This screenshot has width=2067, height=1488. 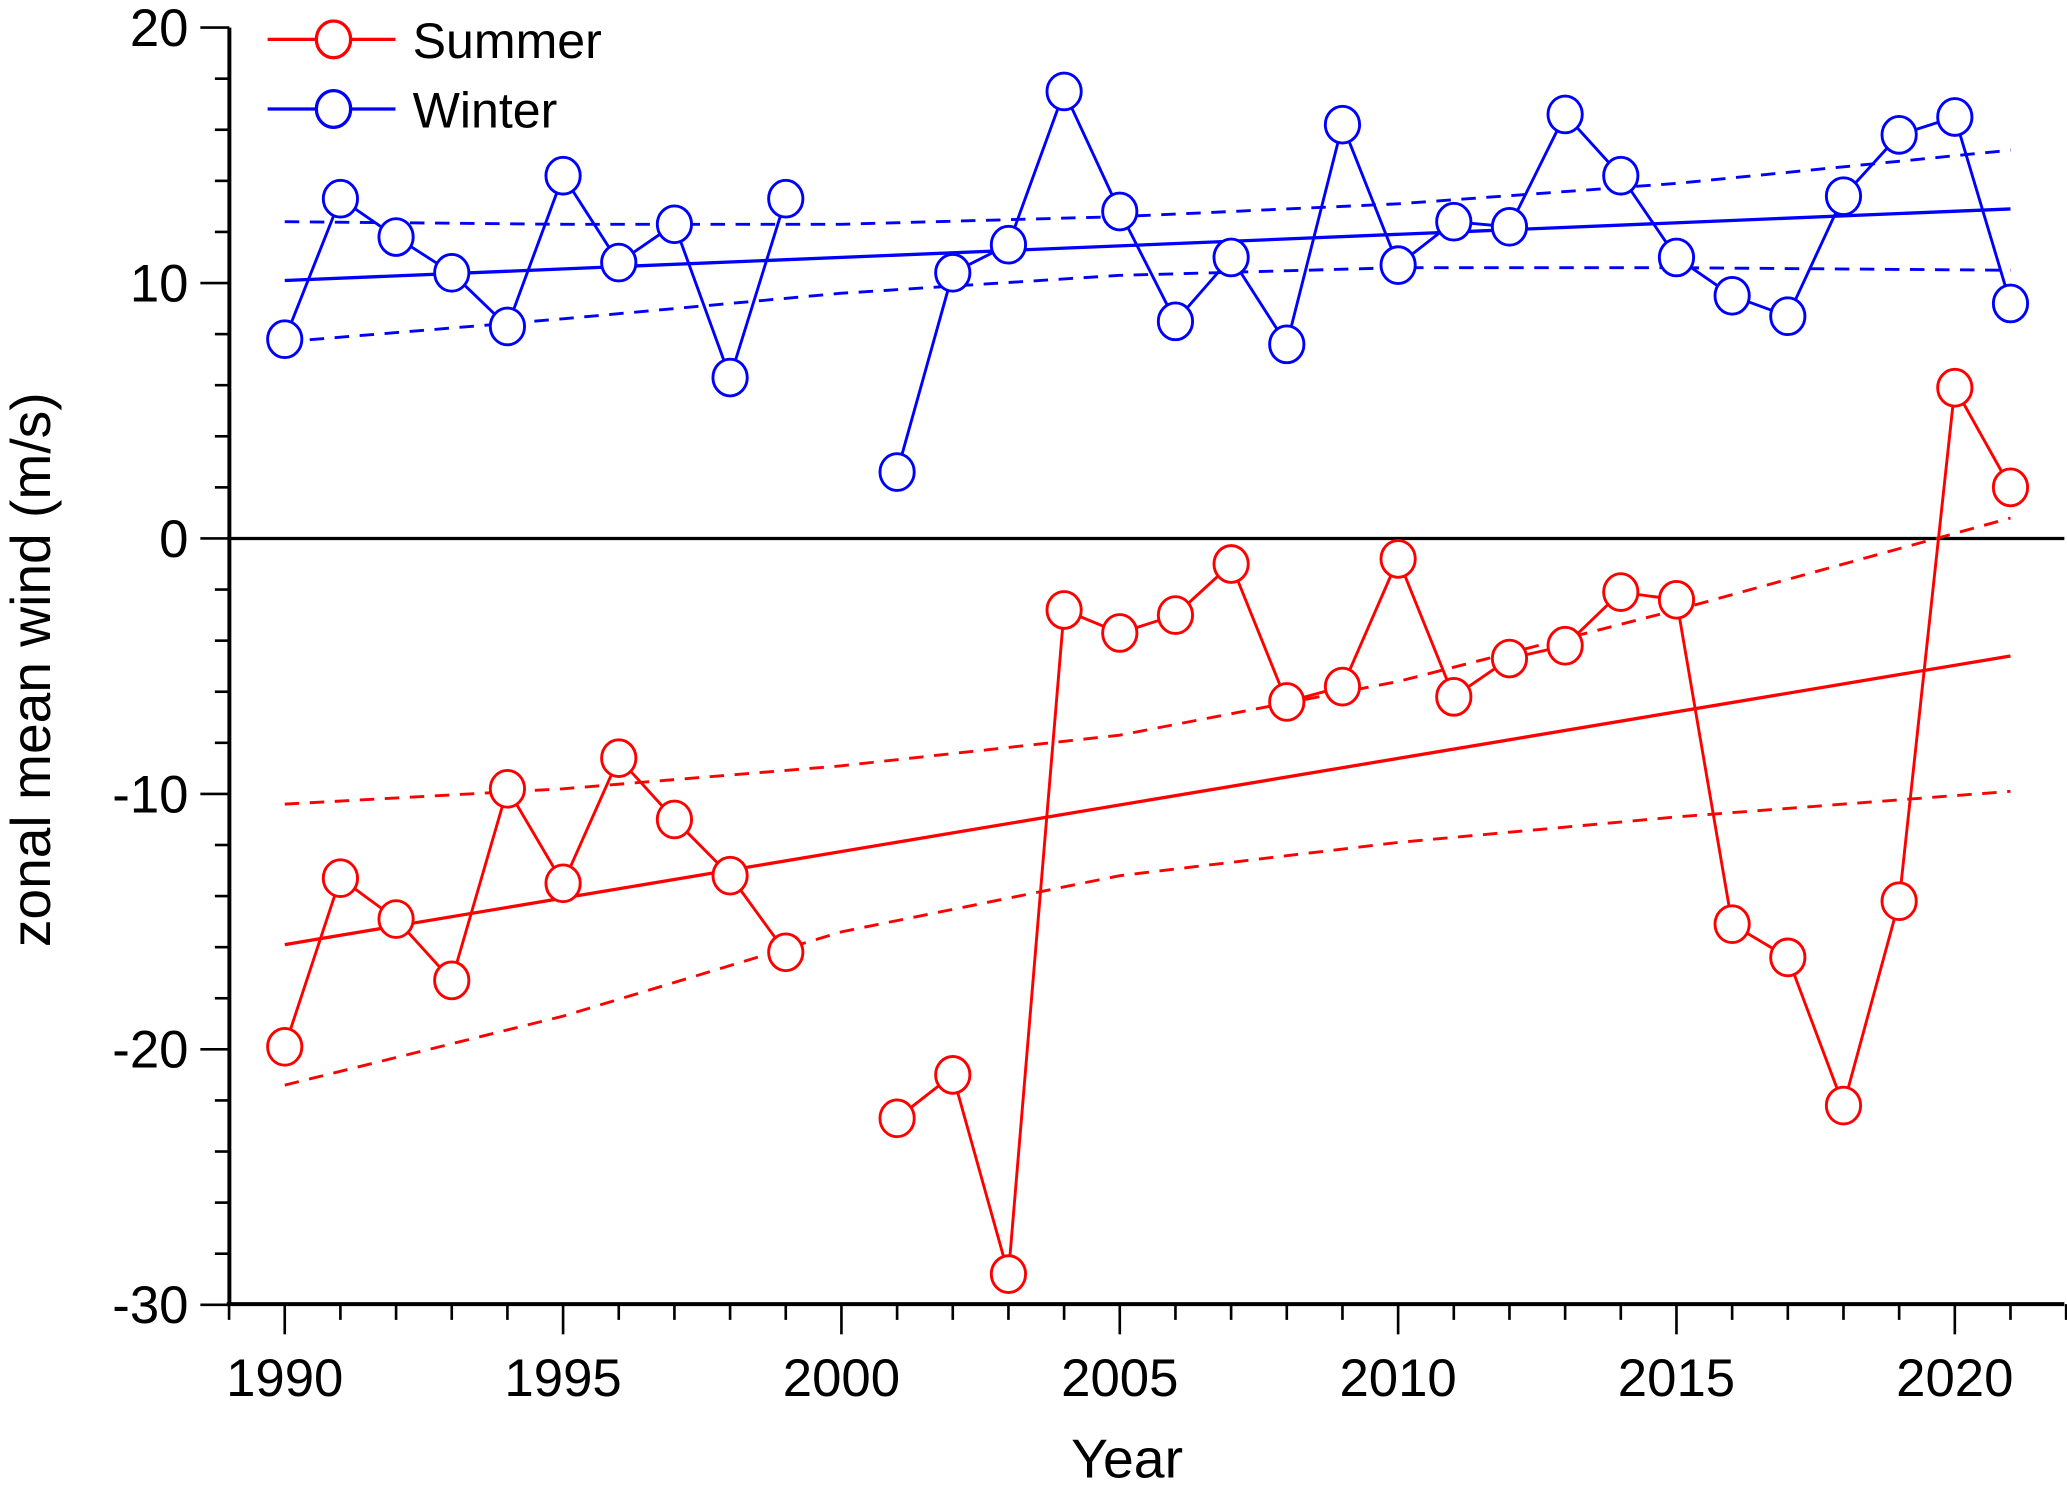 I want to click on legend-summer-label: Summer, so click(x=507, y=41).